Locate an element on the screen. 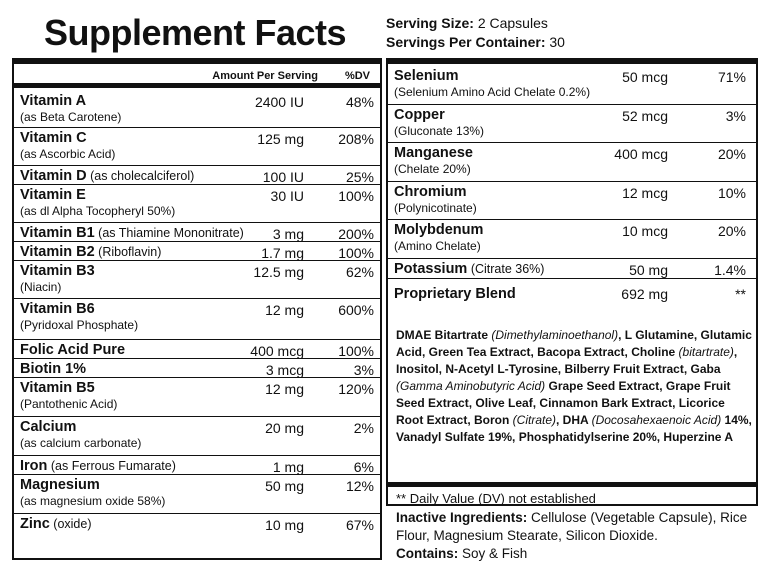 This screenshot has height=566, width=772. nutrient-source: (Chelate 20%) is located at coordinates (432, 169).